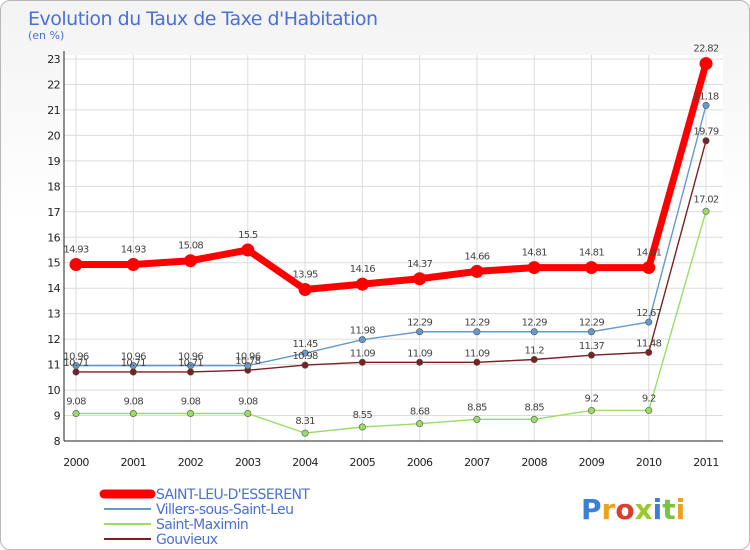 Image resolution: width=750 pixels, height=550 pixels. Describe the element at coordinates (248, 235) in the screenshot. I see `data-label: 15.5` at that location.